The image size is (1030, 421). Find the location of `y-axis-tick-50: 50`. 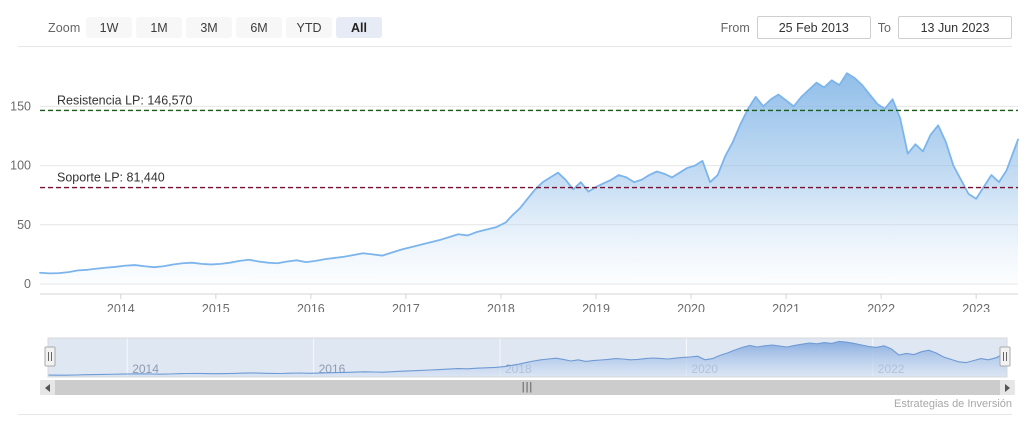

y-axis-tick-50: 50 is located at coordinates (24, 225).